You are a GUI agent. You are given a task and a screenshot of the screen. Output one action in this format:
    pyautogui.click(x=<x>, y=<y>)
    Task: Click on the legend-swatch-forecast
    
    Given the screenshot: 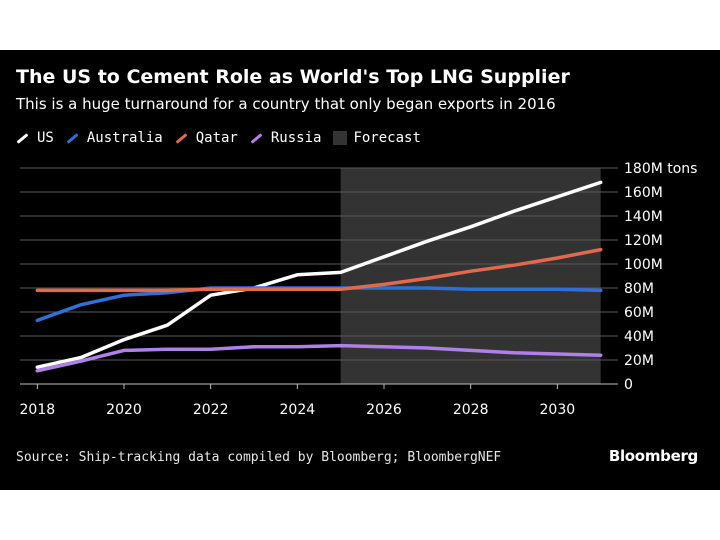 What is the action you would take?
    pyautogui.click(x=340, y=138)
    